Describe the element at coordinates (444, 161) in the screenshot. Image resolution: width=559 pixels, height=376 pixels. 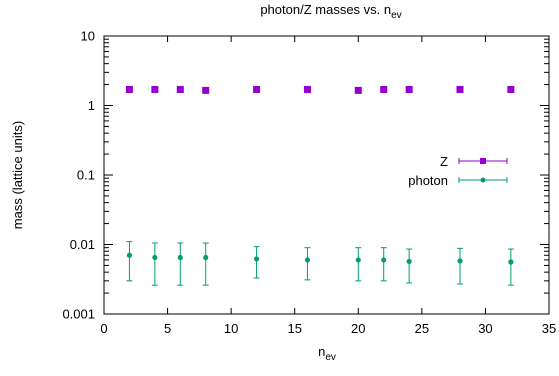
I see `legend-label: Z` at that location.